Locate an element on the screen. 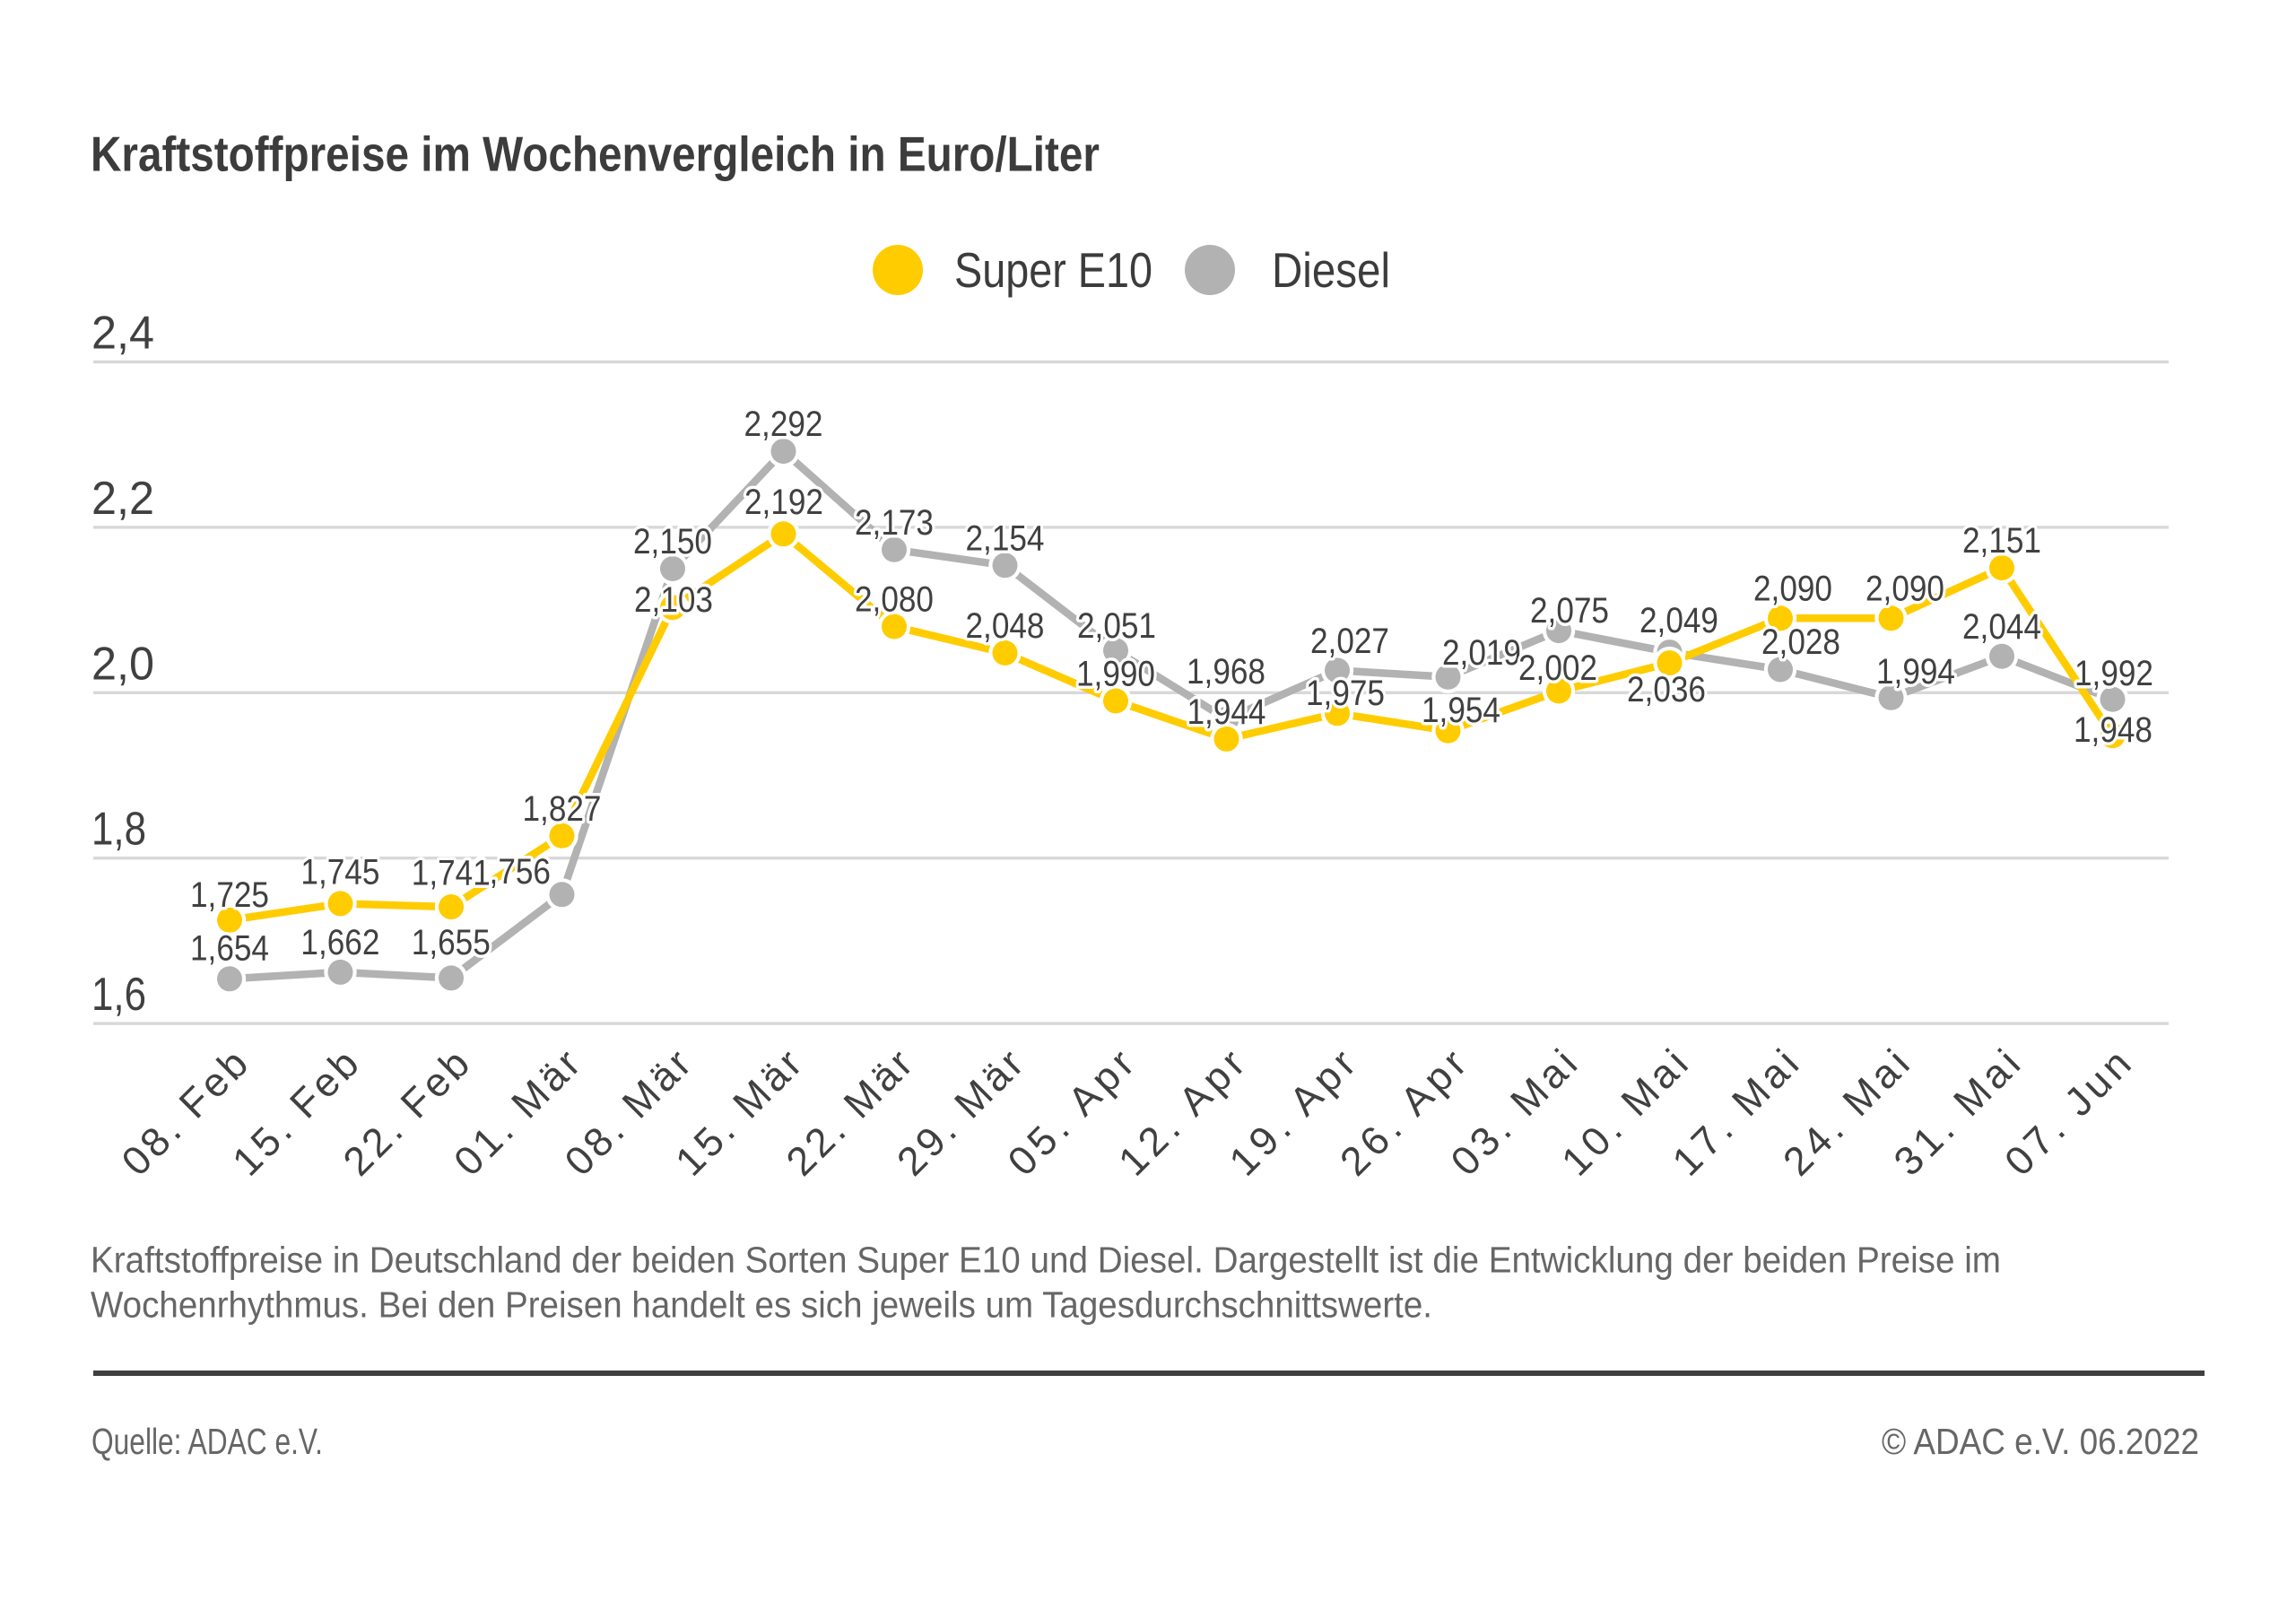 This screenshot has height=1610, width=2296. svg-text: 2,044 is located at coordinates (2001, 627).